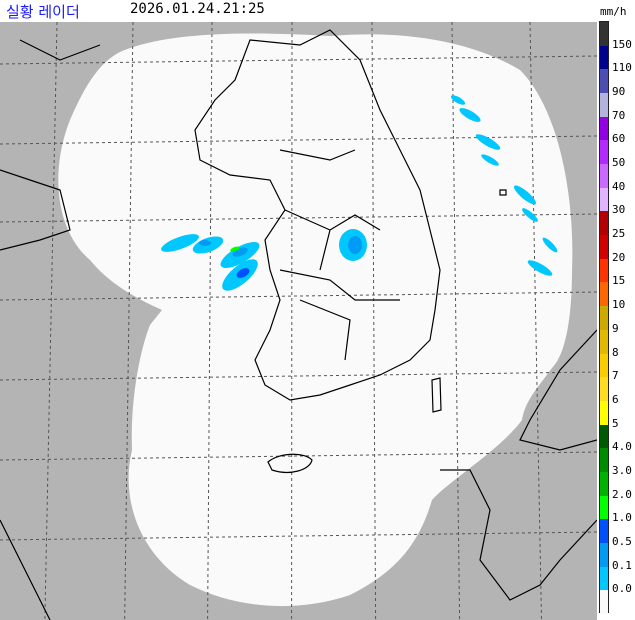 The image size is (635, 620). I want to click on legend-label: 9, so click(615, 328).